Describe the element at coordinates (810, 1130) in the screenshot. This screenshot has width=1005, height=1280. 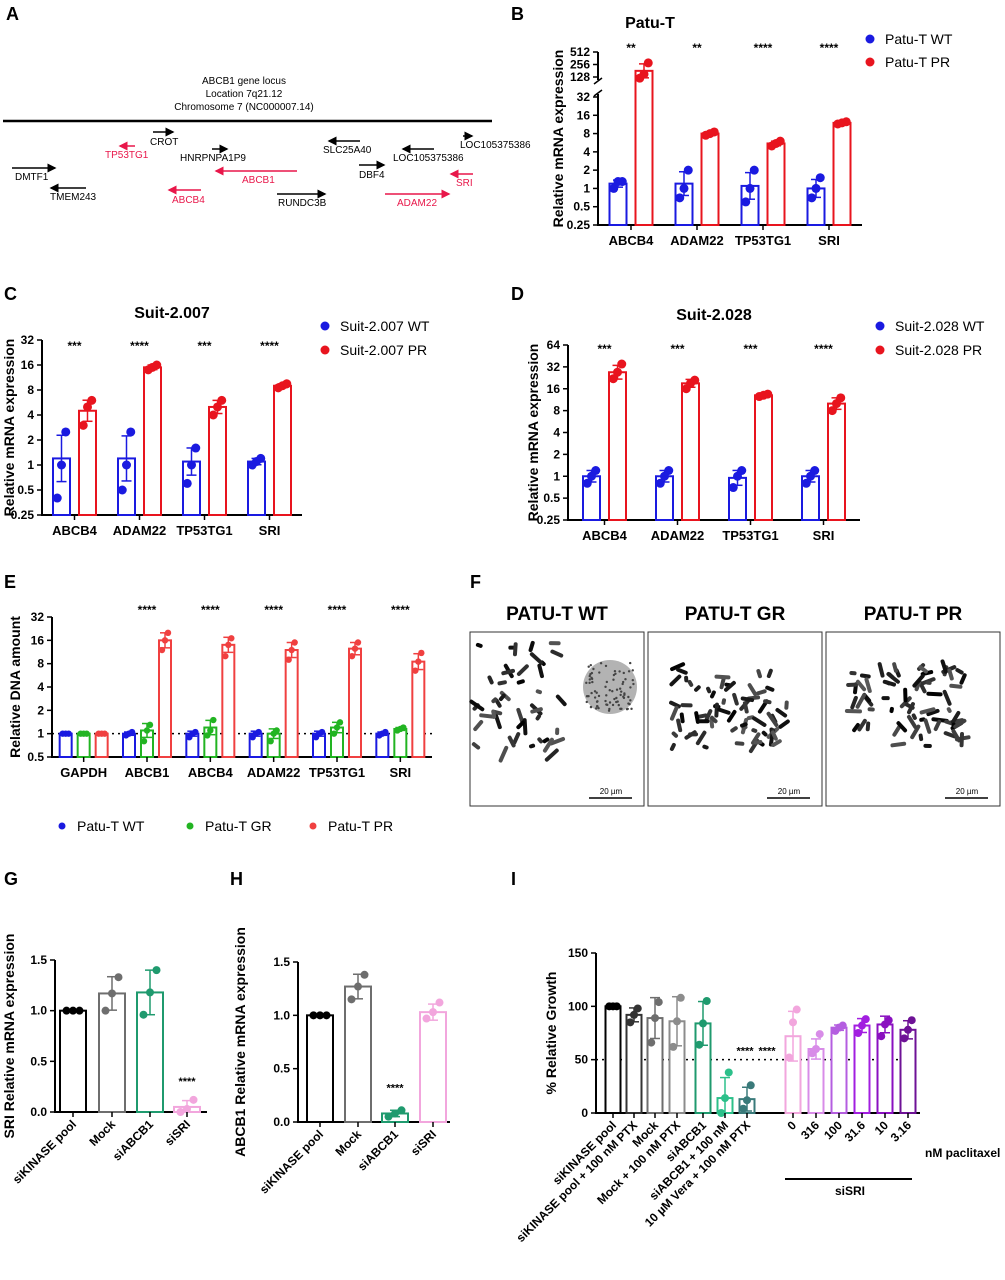
I see `x-tick-label: 316` at that location.